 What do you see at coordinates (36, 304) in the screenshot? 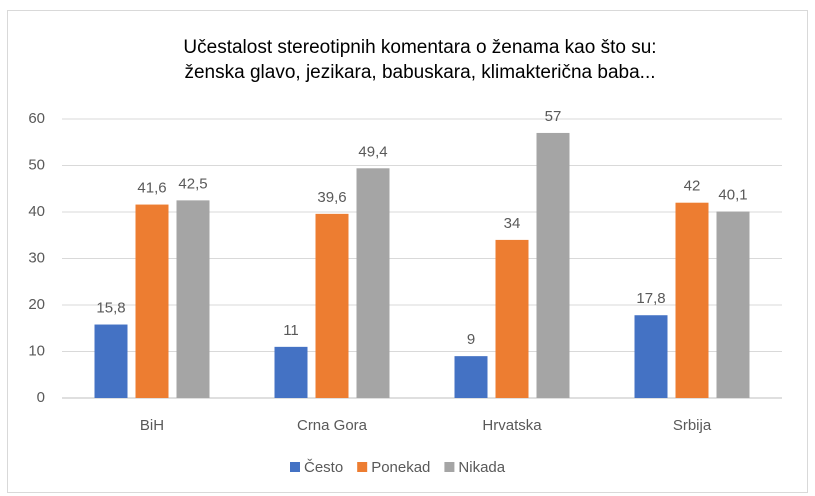
I see `y-tick-label: 20` at bounding box center [36, 304].